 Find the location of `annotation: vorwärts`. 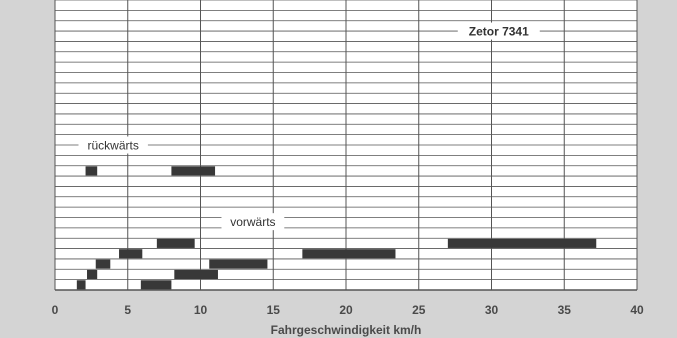

annotation: vorwärts is located at coordinates (253, 222).